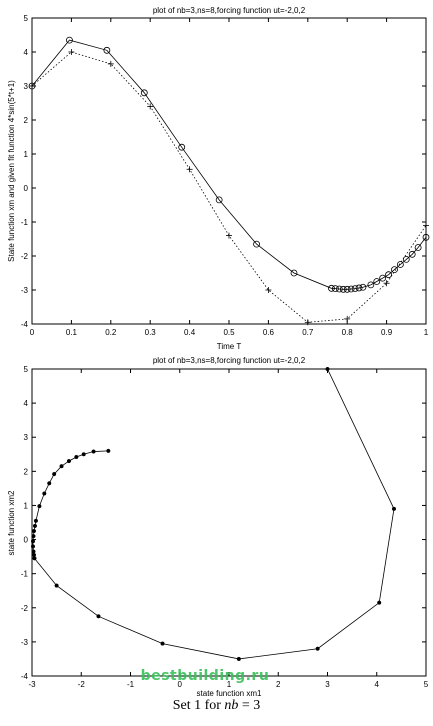 Image resolution: width=433 pixels, height=726 pixels. I want to click on chart2-xtick-label: 4, so click(377, 684).